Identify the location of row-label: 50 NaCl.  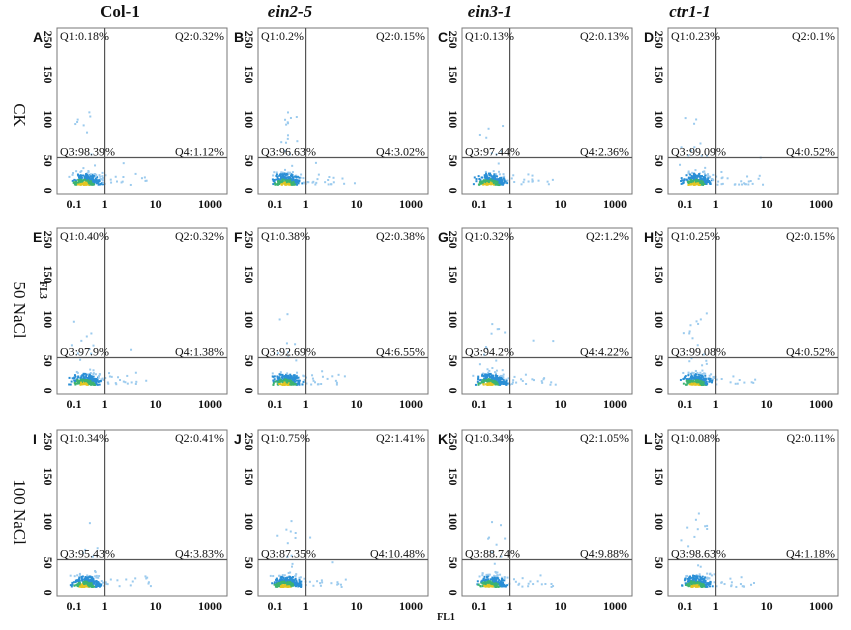
(19, 309).